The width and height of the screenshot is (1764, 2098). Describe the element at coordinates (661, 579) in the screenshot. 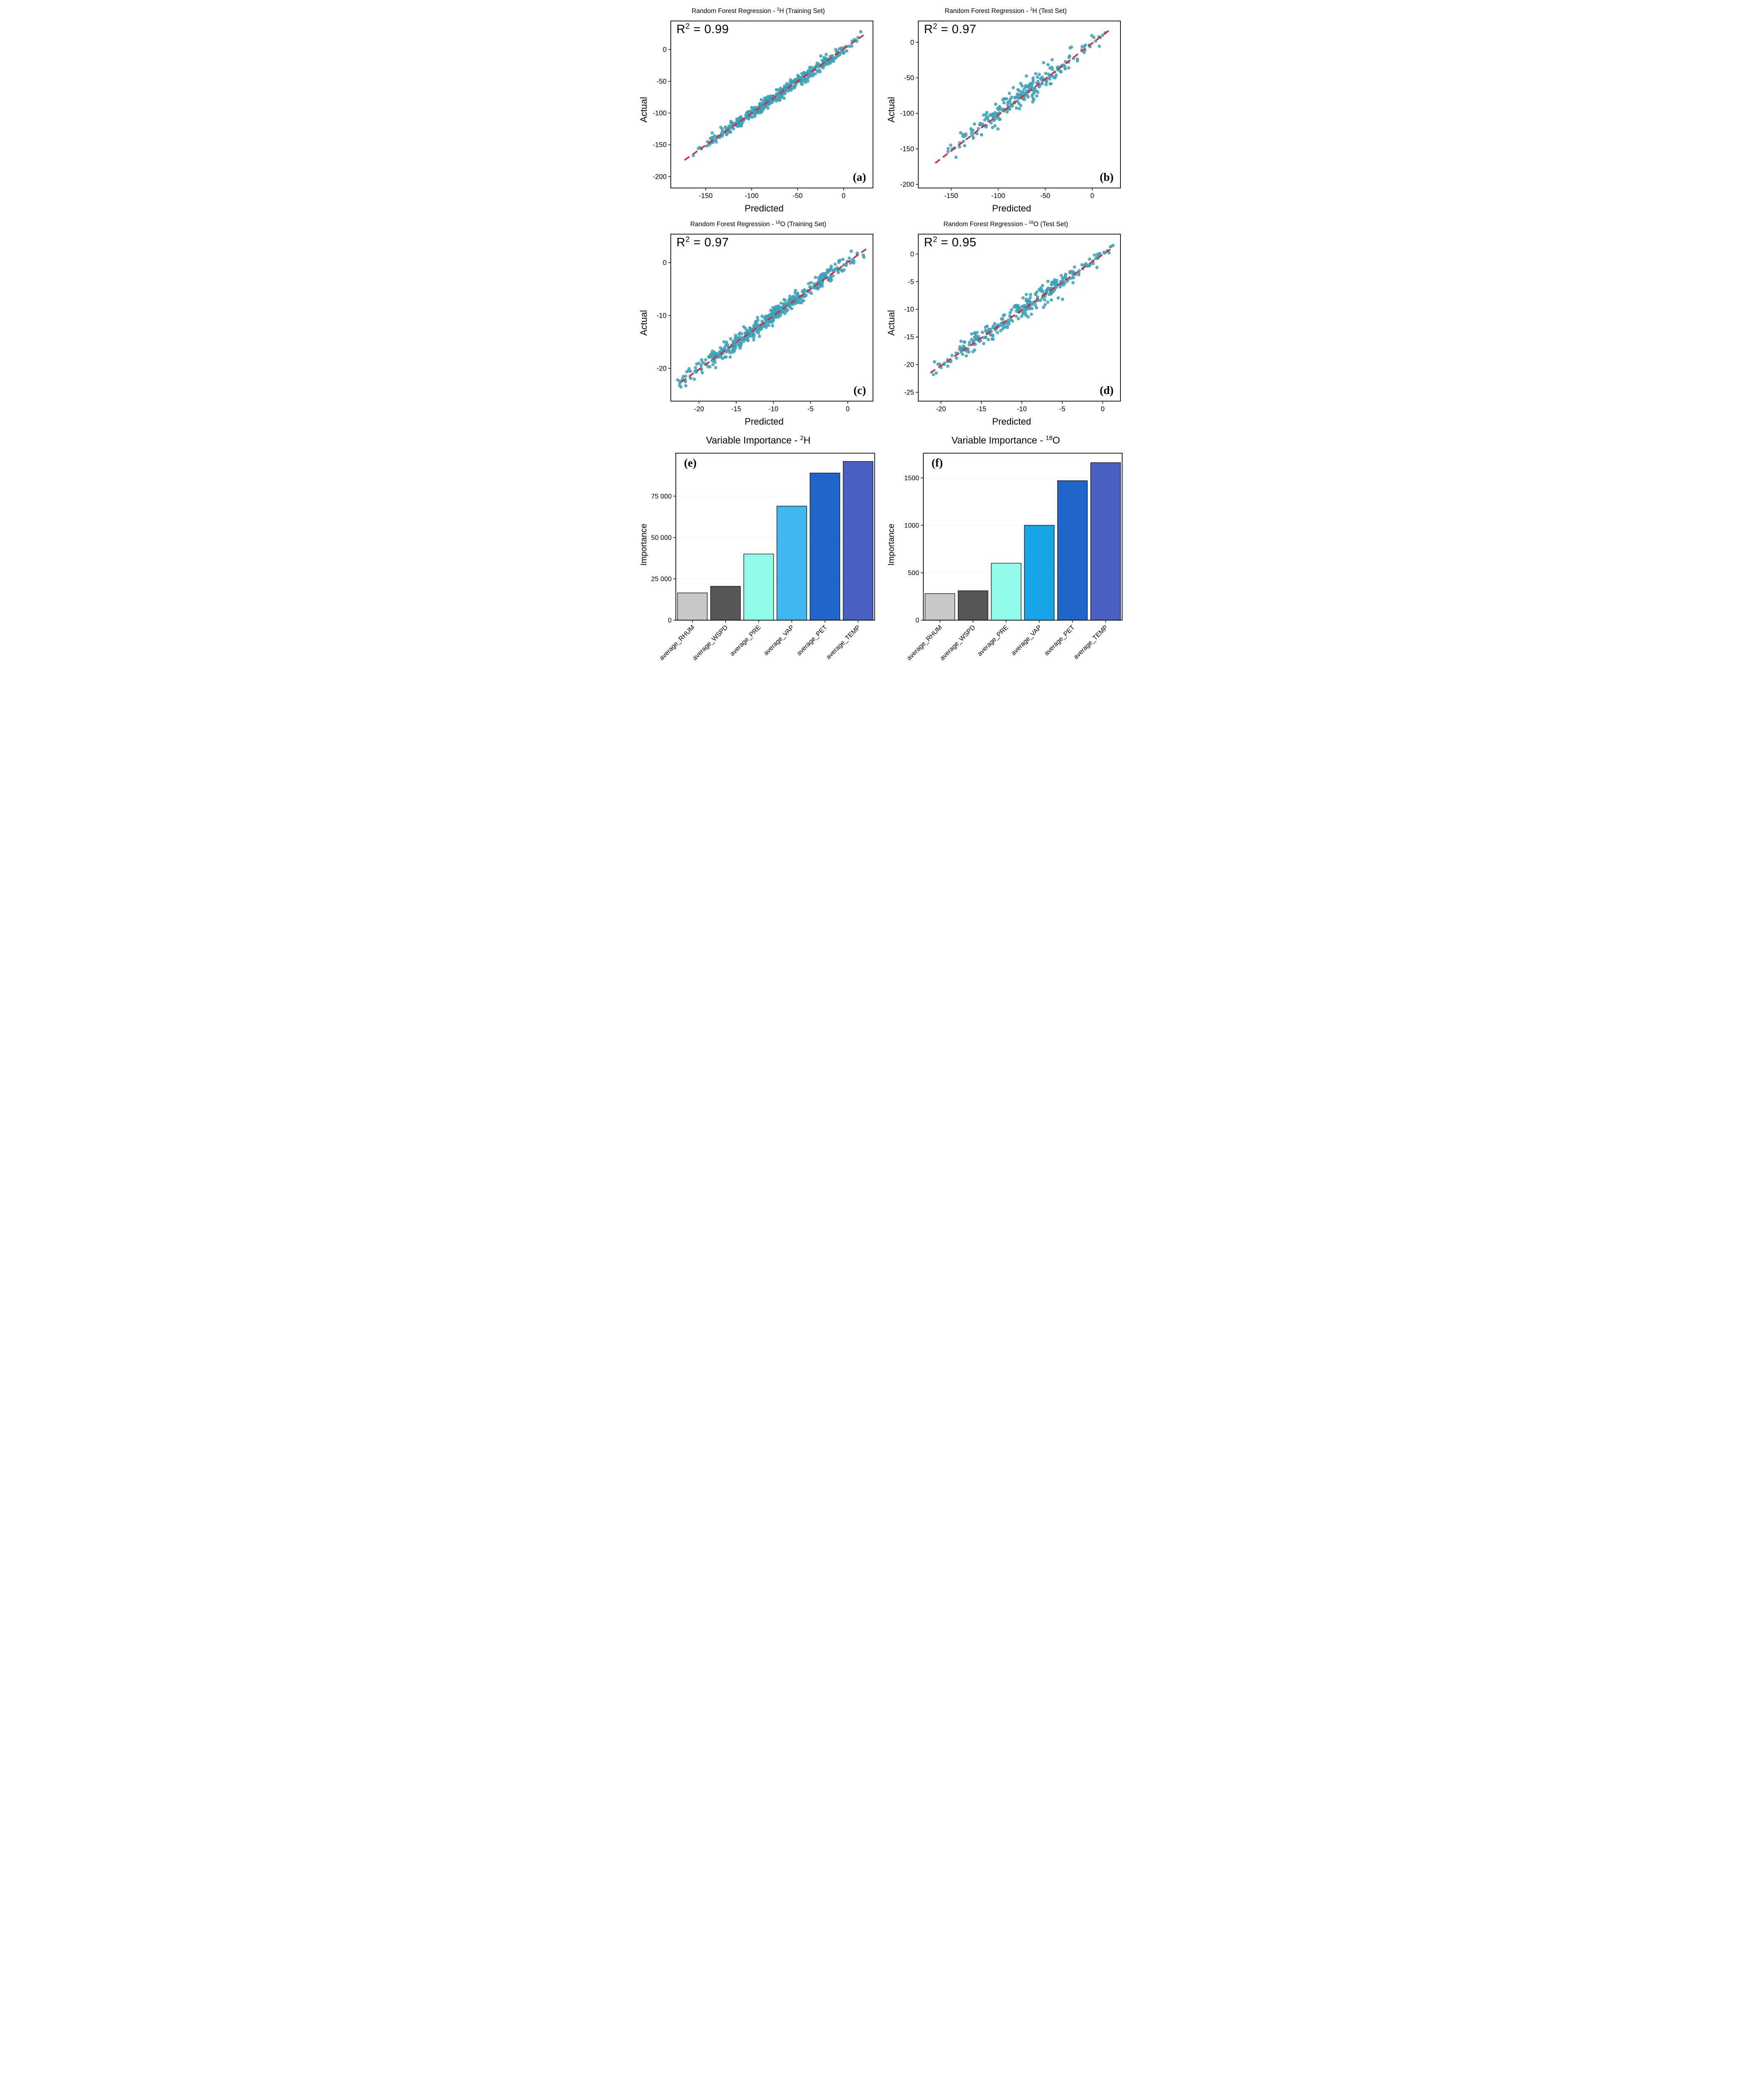

I see `svg-text: 25 000` at that location.